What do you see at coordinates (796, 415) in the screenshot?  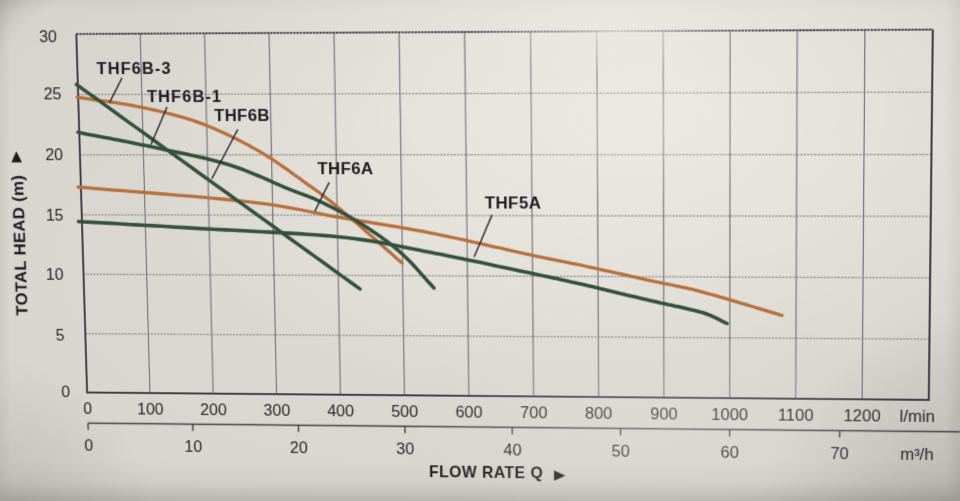 I see `svg-text: 1100` at bounding box center [796, 415].